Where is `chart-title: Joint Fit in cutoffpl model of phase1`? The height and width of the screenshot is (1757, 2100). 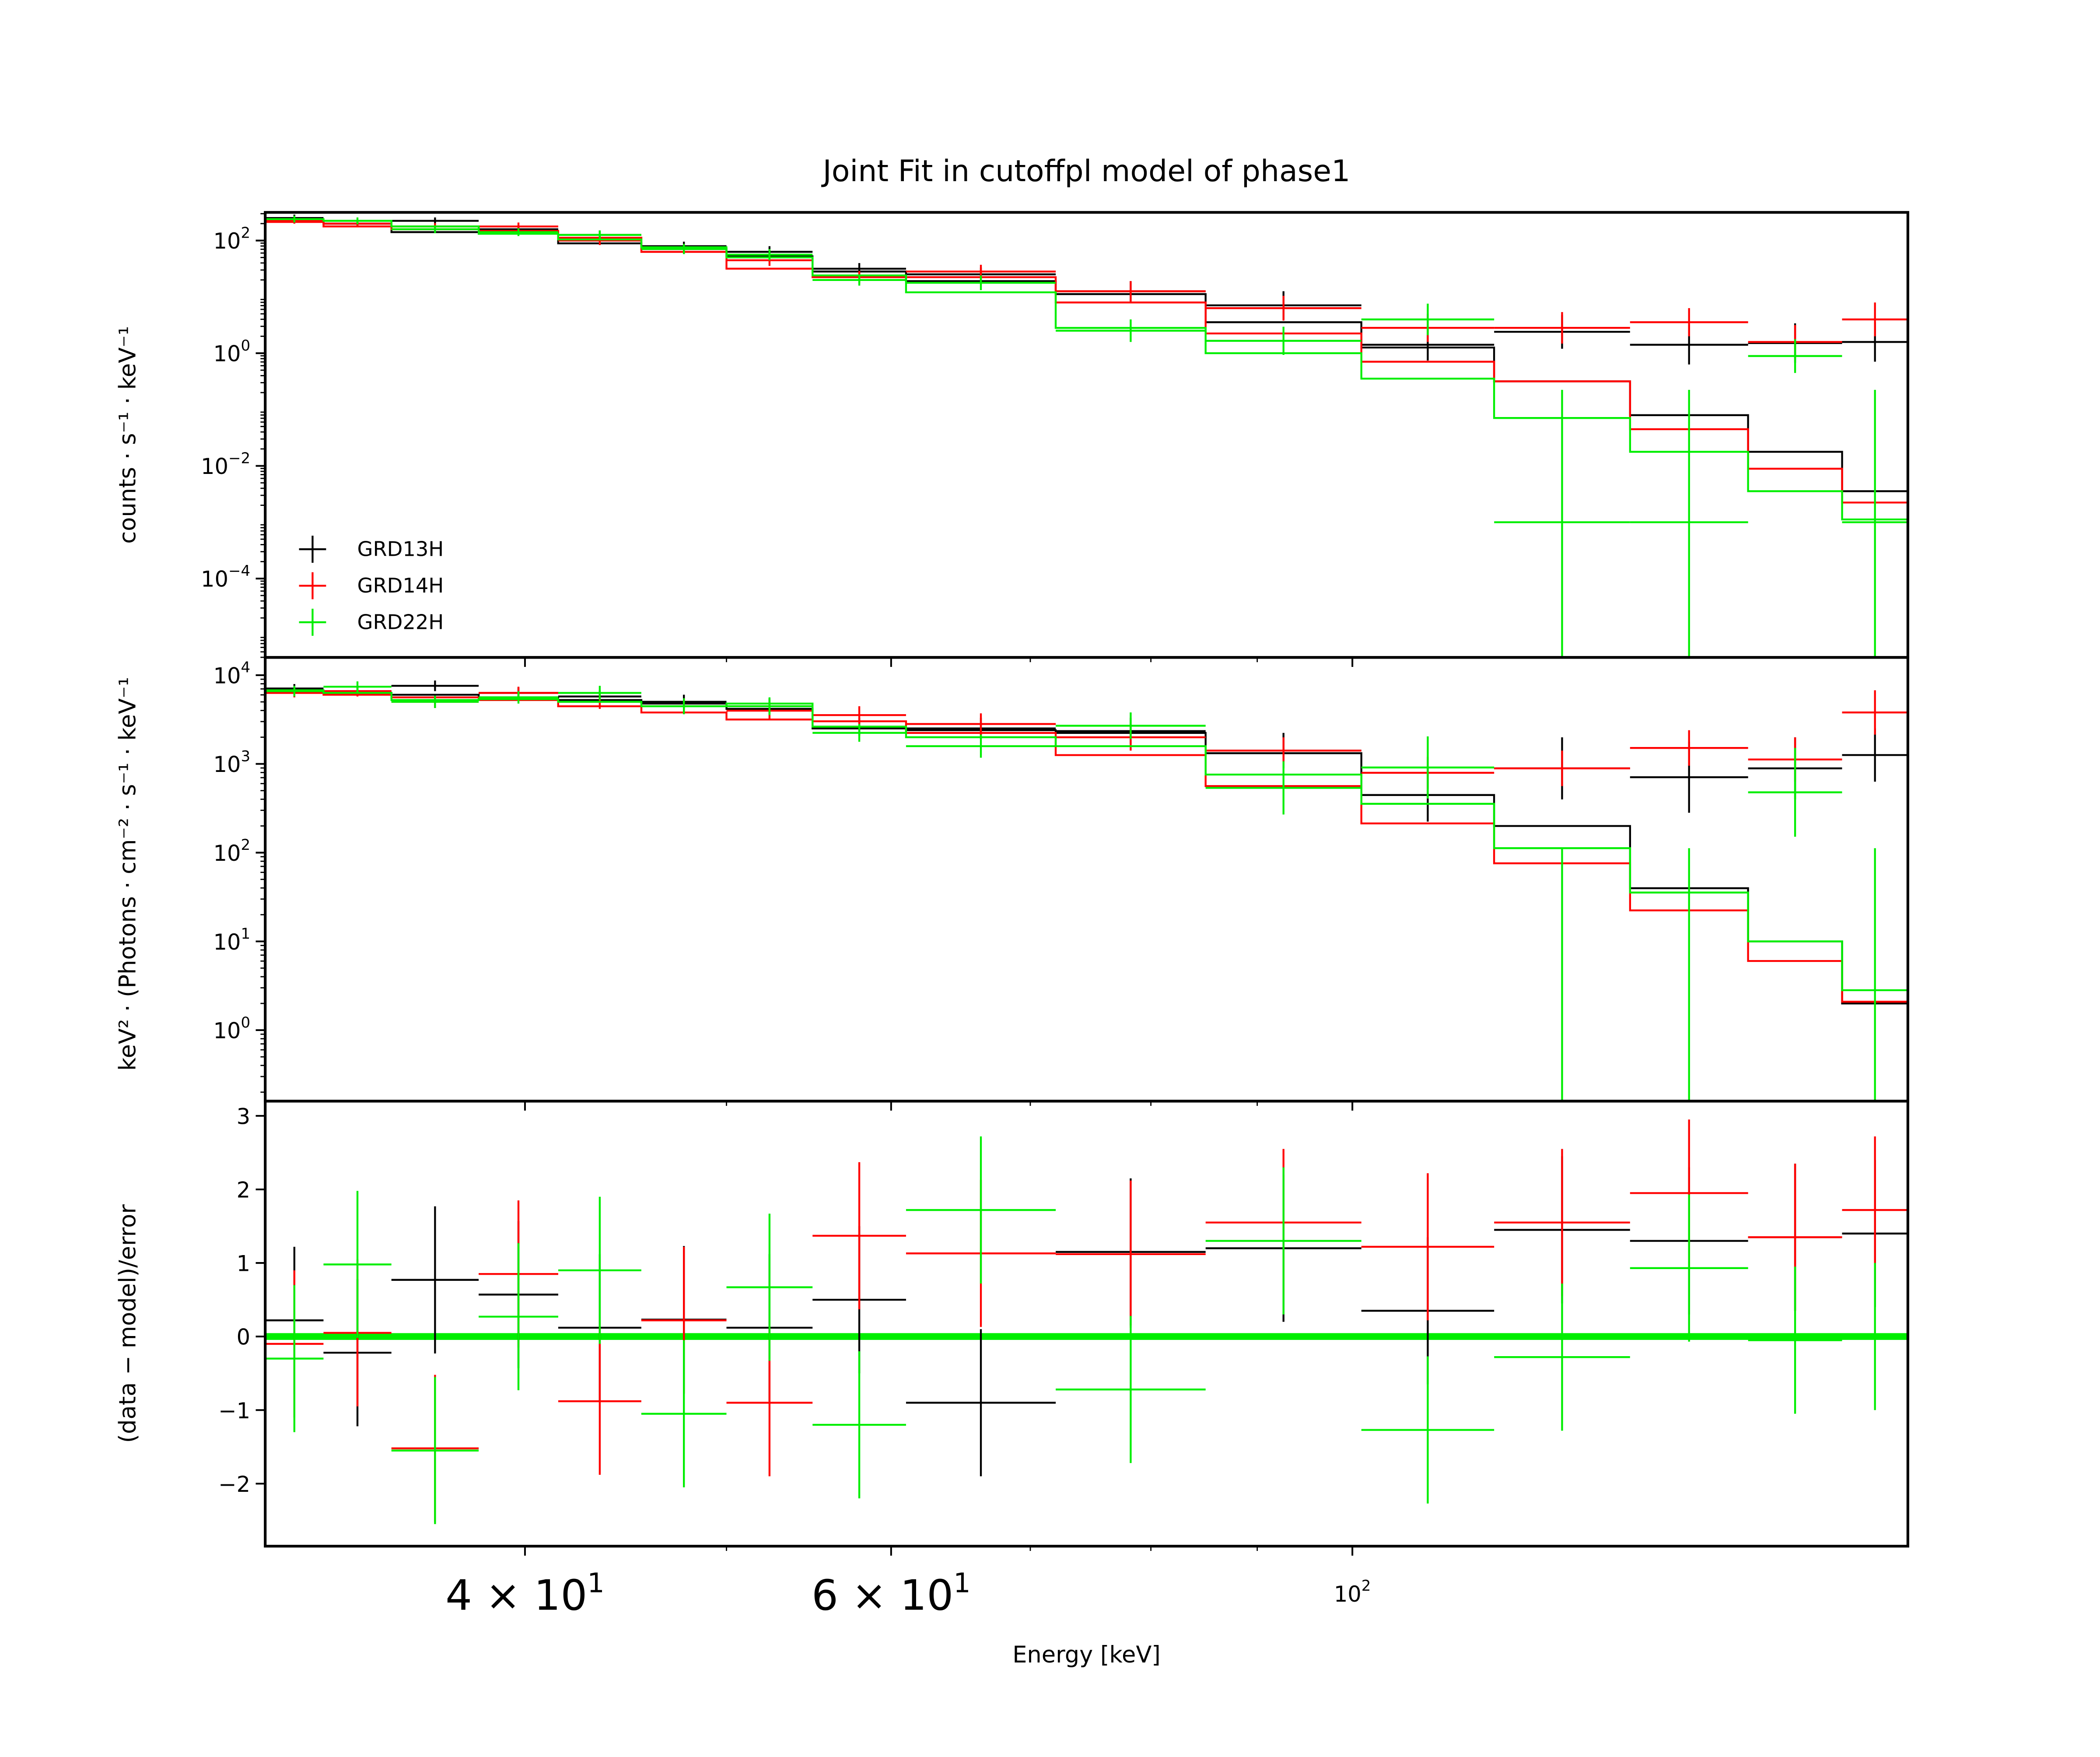 chart-title: Joint Fit in cutoffpl model of phase1 is located at coordinates (1086, 171).